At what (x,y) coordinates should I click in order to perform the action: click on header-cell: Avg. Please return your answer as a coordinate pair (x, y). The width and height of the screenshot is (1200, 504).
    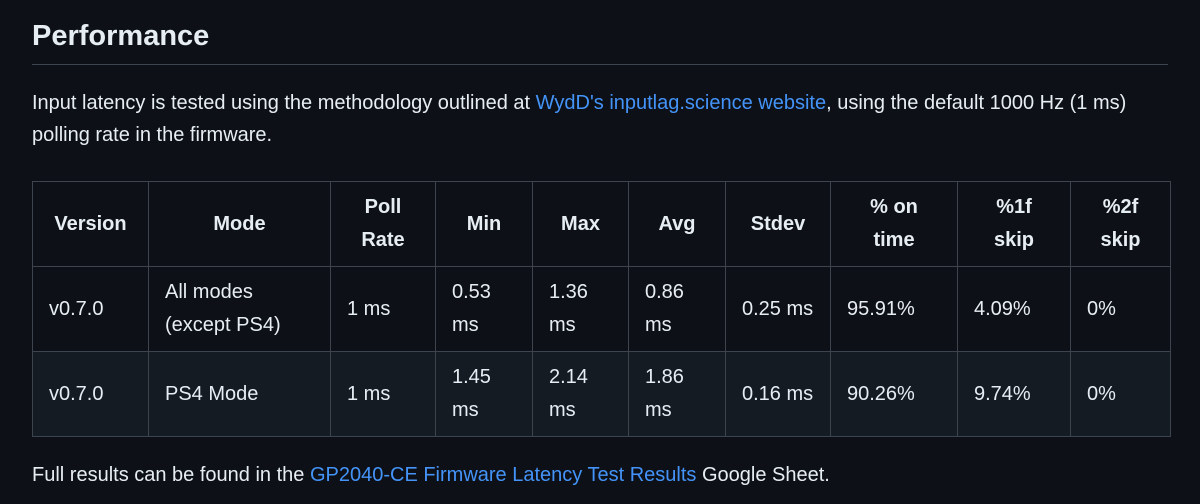
    Looking at the image, I should click on (677, 224).